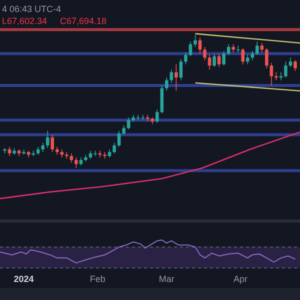  I want to click on text: 4 06:43 UTC-4, so click(32, 9).